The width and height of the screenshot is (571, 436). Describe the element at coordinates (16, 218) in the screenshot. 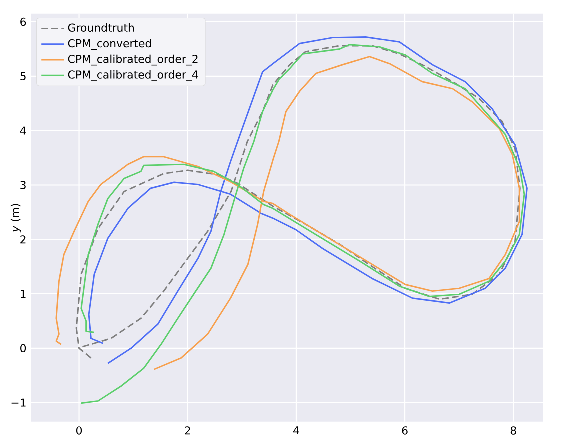

I see `y-axis-title: y (m)` at that location.